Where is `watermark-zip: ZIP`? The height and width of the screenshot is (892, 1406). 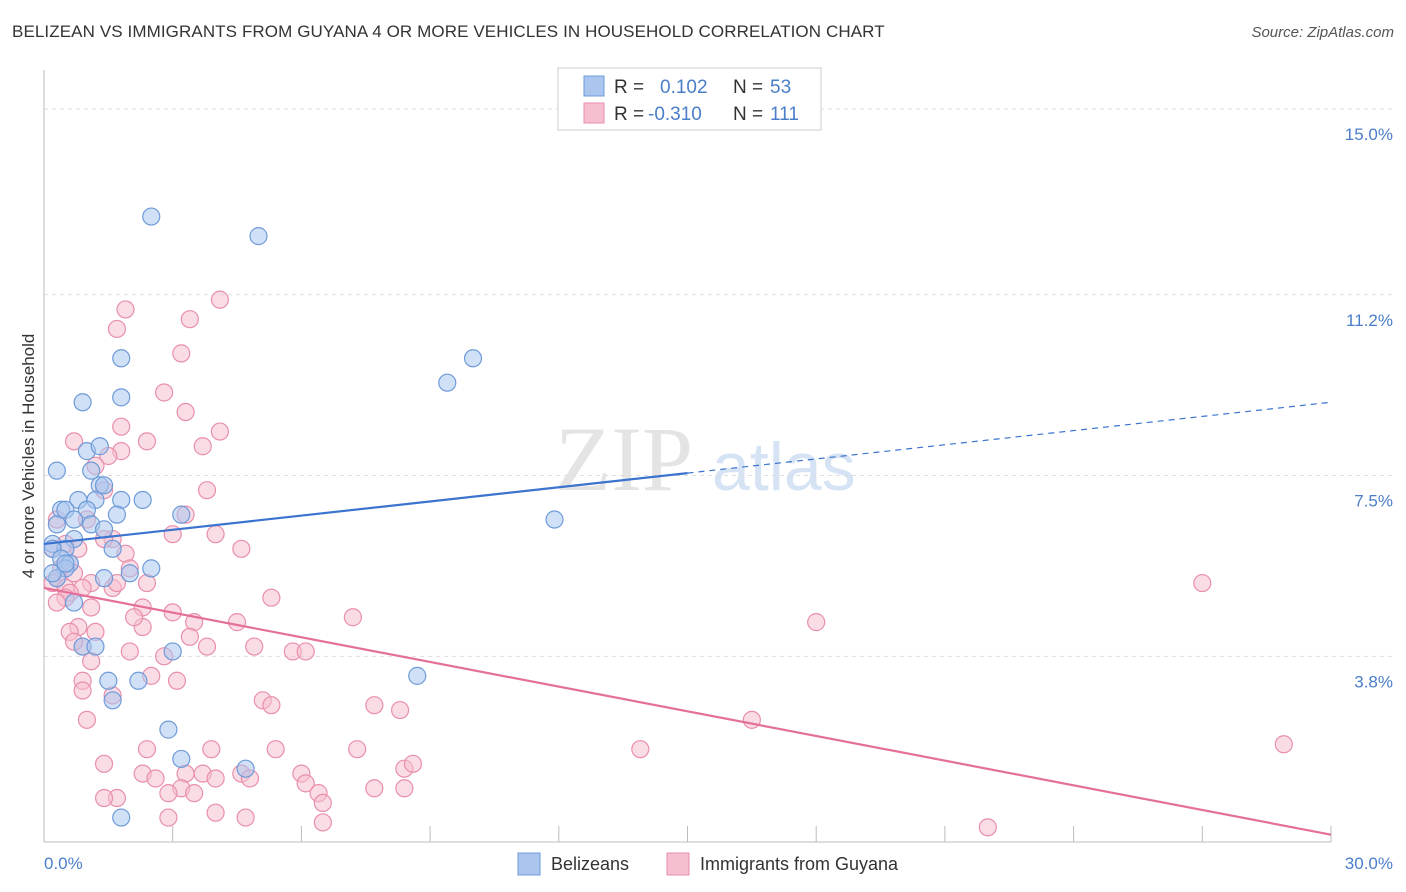
watermark-zip: ZIP is located at coordinates (624, 459).